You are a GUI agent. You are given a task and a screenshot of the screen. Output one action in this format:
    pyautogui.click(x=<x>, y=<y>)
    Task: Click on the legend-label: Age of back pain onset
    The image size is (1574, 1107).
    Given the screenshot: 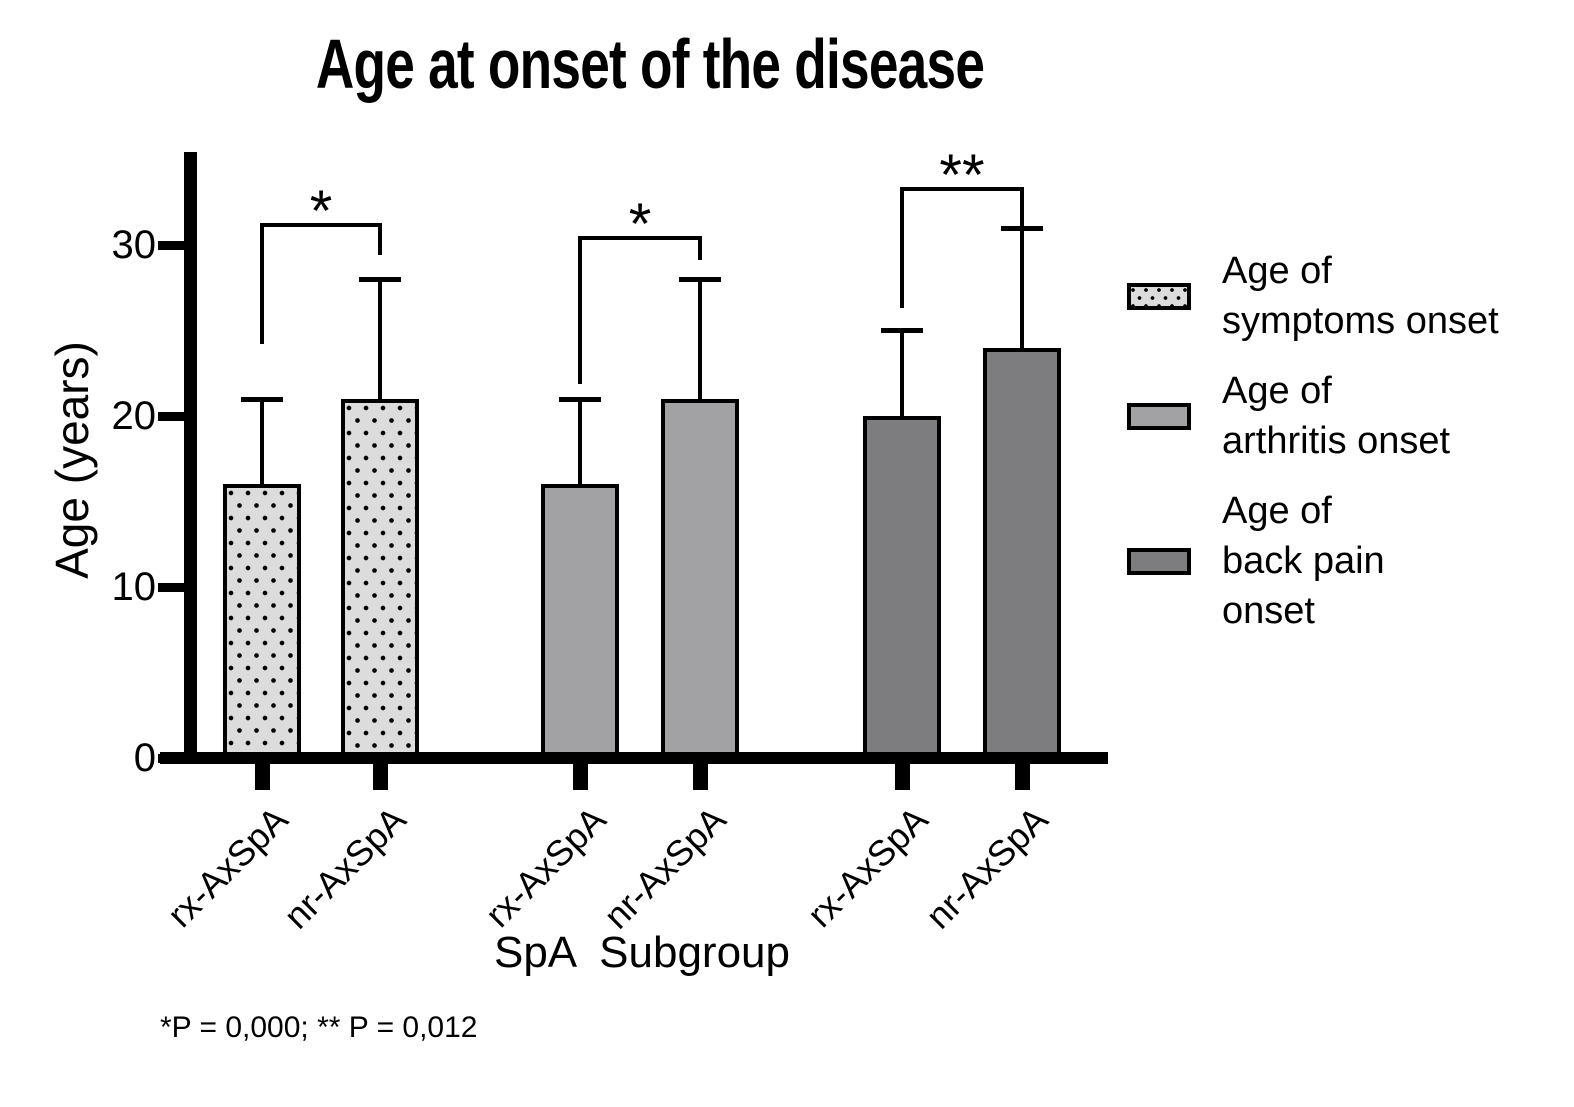 What is the action you would take?
    pyautogui.click(x=1303, y=561)
    